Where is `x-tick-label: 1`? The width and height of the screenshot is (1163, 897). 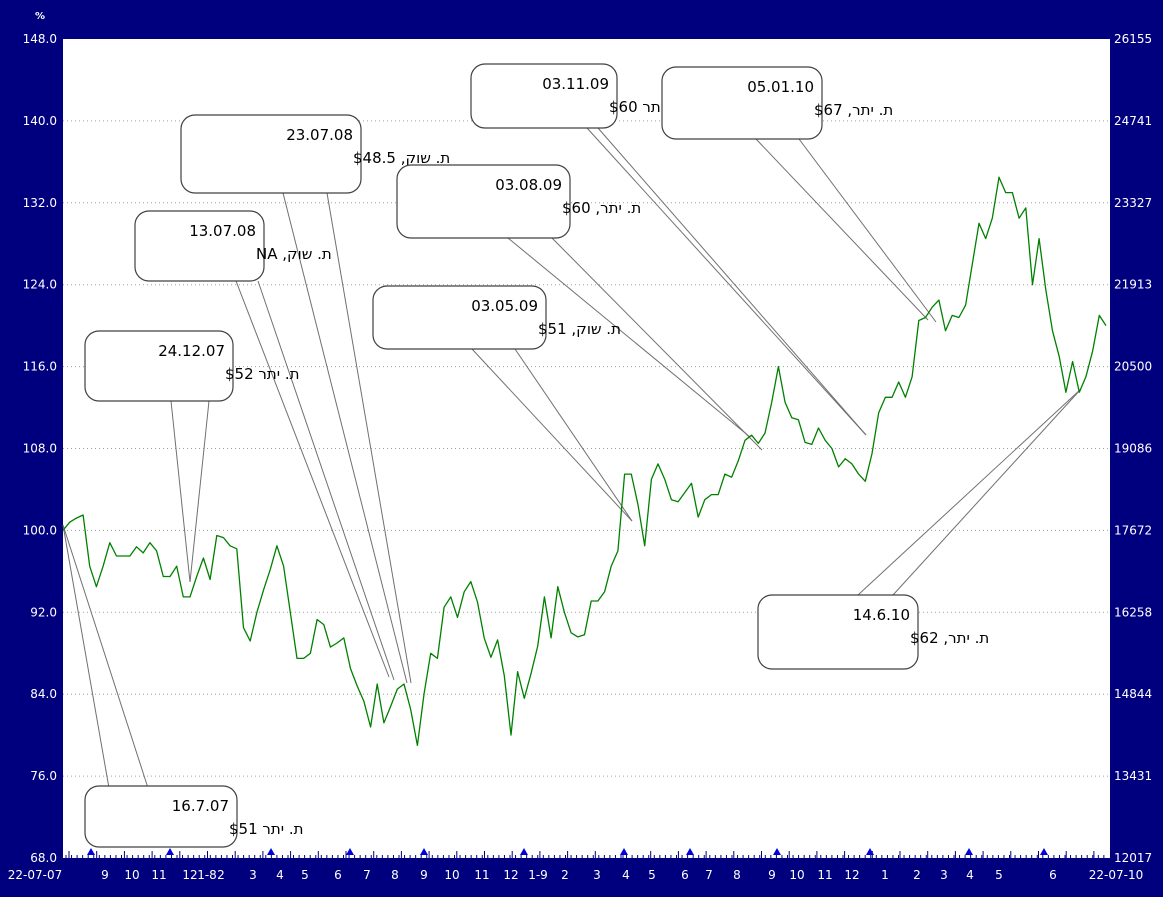
x-tick-label: 1 is located at coordinates (885, 875).